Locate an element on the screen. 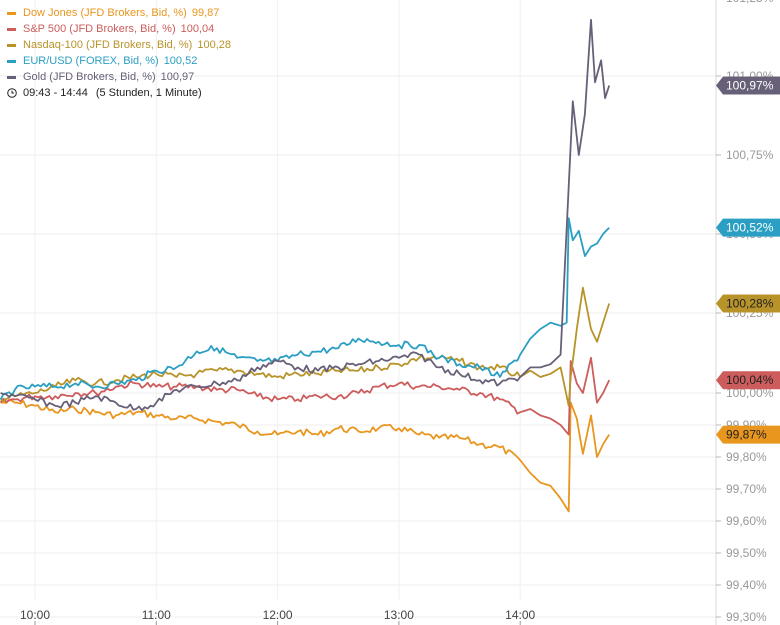 The image size is (780, 625). time-range: 09:43 - 14:44 is located at coordinates (55, 93).